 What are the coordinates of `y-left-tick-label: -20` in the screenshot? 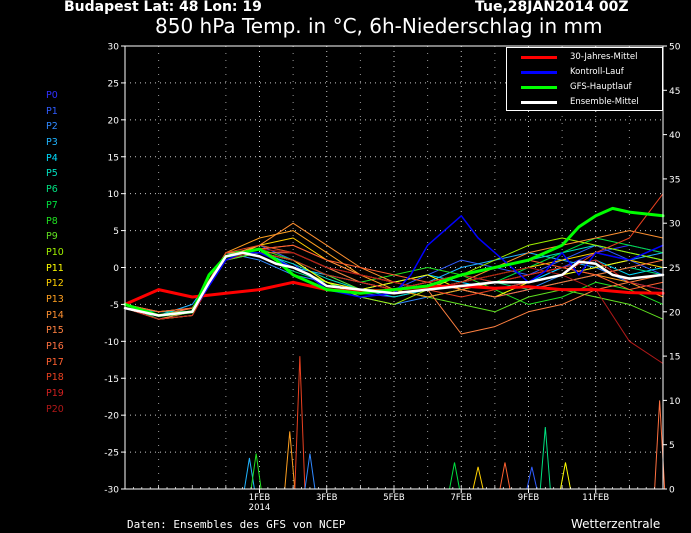 It's located at (111, 417).